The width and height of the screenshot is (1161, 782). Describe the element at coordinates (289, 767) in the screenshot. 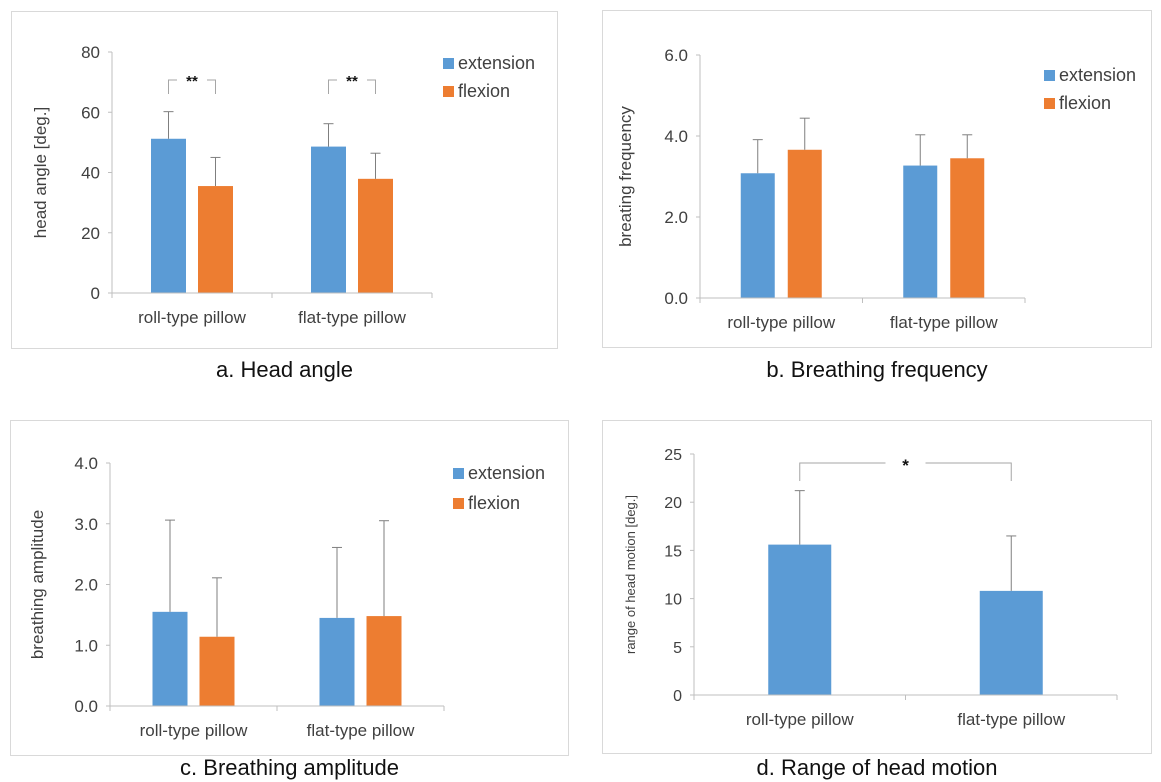

I see `chart-caption-c: c. Breathing amplitude` at that location.